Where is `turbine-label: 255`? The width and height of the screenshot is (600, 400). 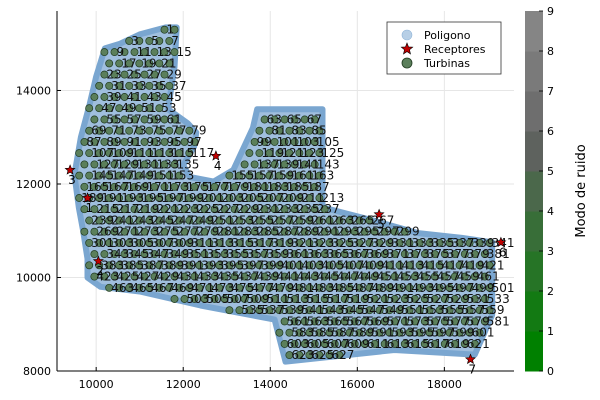
turbine-label: 255 is located at coordinates (262, 221).